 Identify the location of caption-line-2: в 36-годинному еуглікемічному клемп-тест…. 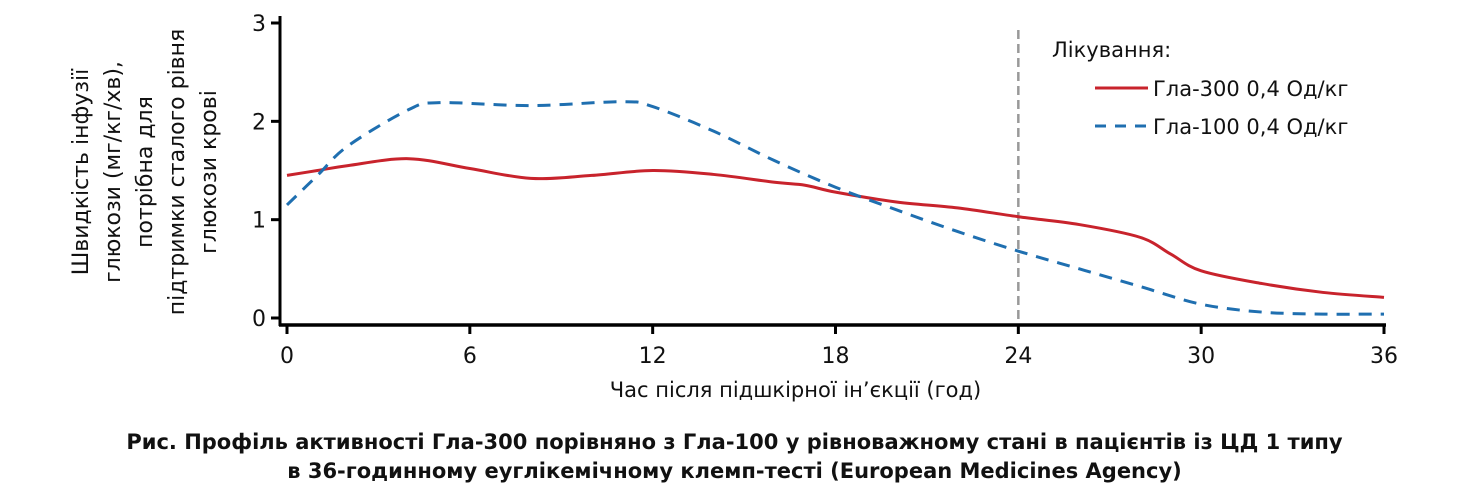
(734, 471).